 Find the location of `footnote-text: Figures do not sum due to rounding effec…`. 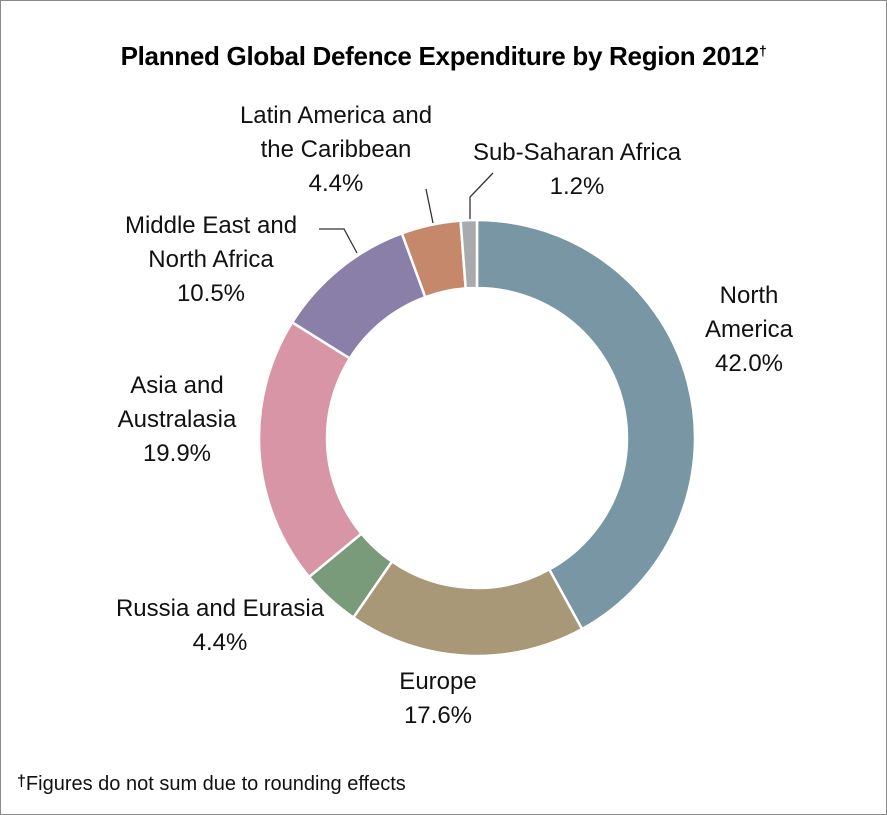

footnote-text: Figures do not sum due to rounding effec… is located at coordinates (215, 784).